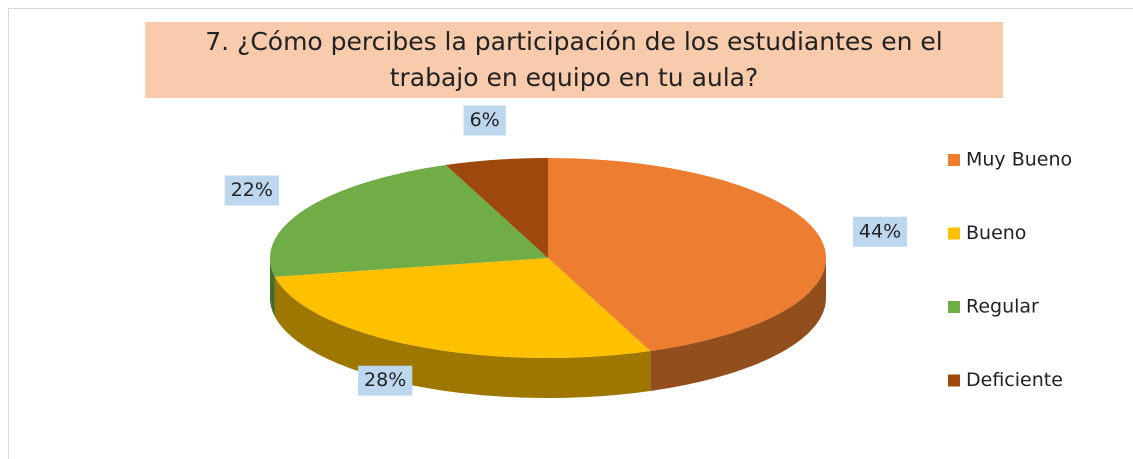 The width and height of the screenshot is (1133, 459). I want to click on data-label-text: 44%, so click(880, 231).